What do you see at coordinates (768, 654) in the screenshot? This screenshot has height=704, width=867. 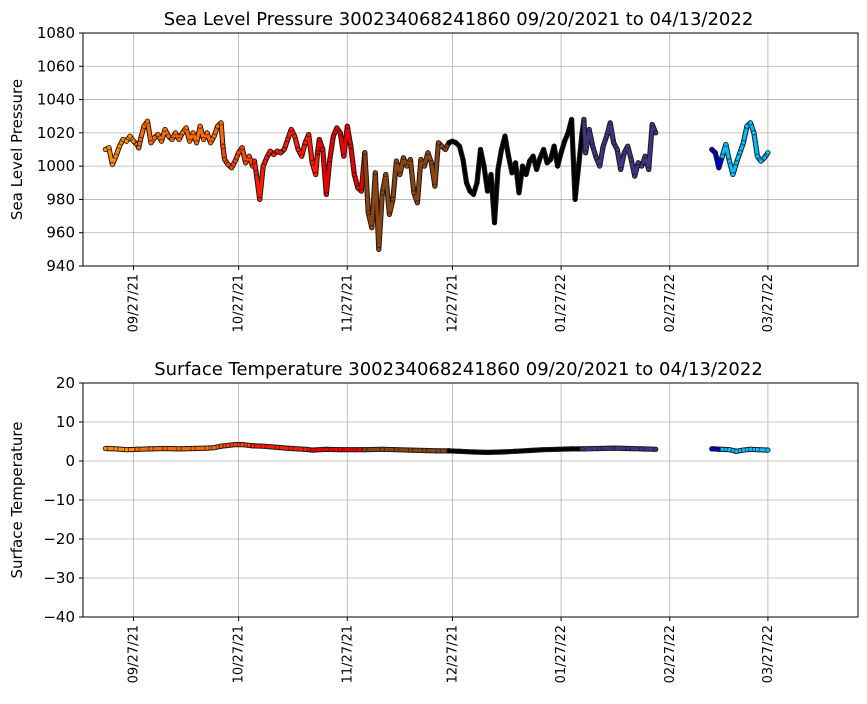 I see `x-tick-label: 03/27/22` at bounding box center [768, 654].